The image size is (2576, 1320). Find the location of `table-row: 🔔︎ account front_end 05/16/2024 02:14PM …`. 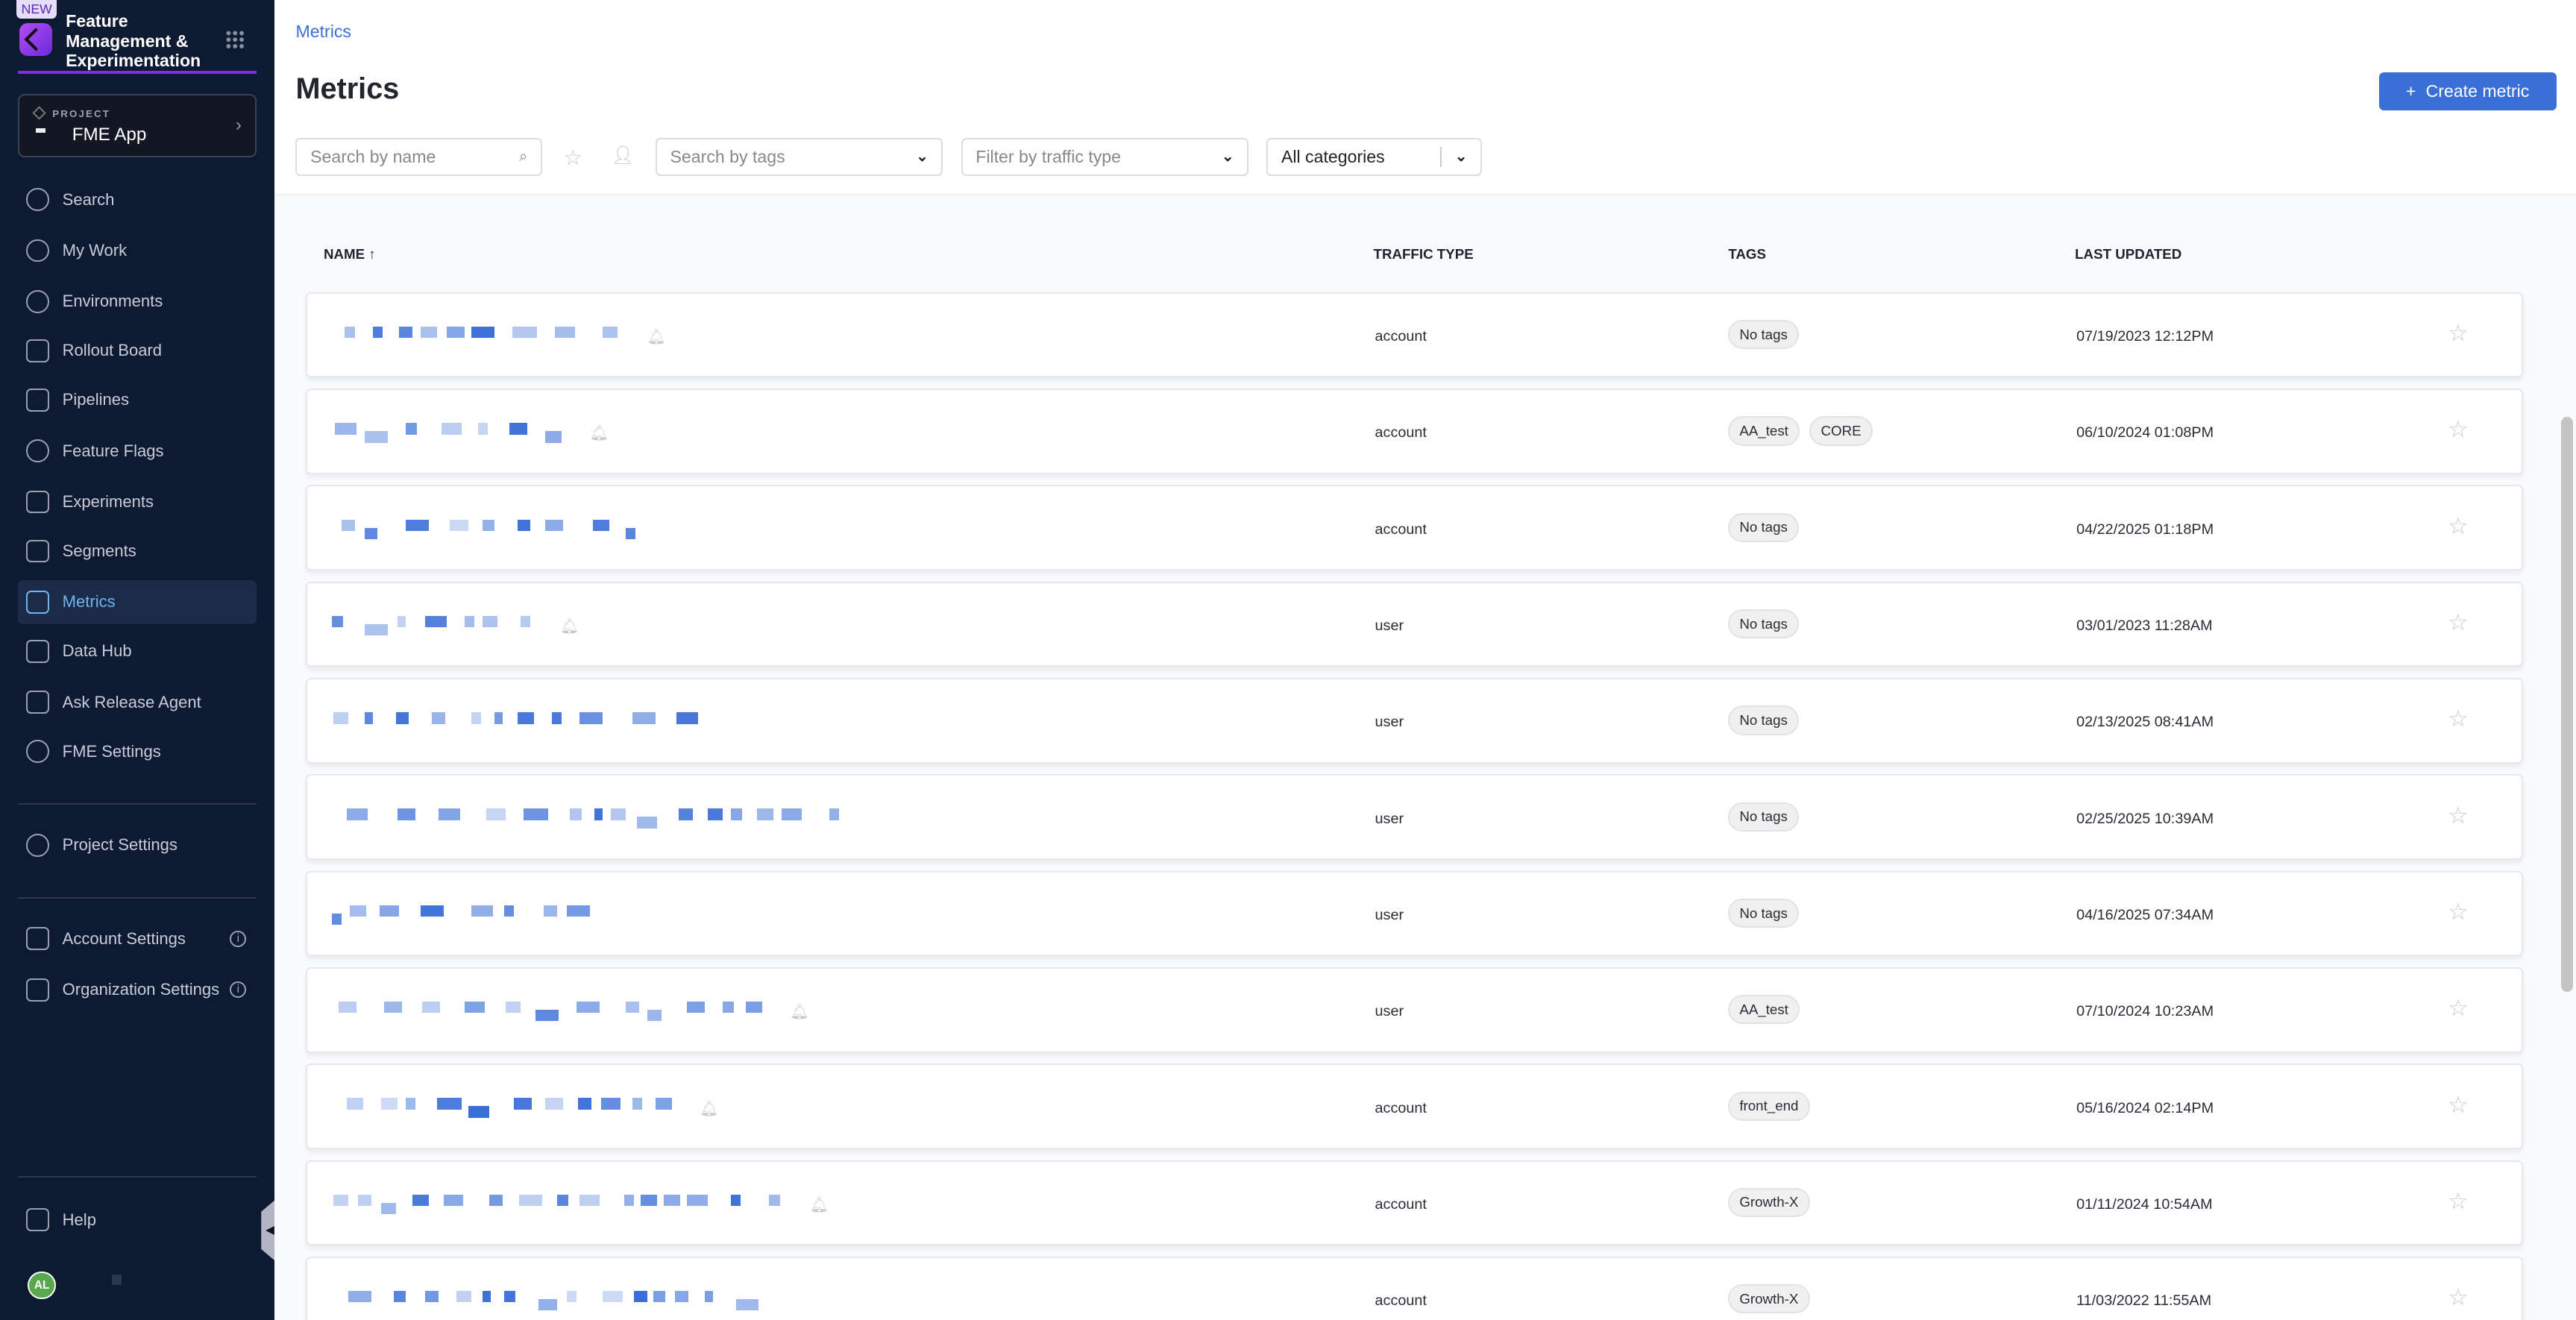

table-row: 🔔︎ account front_end 05/16/2024 02:14PM … is located at coordinates (1415, 1106).